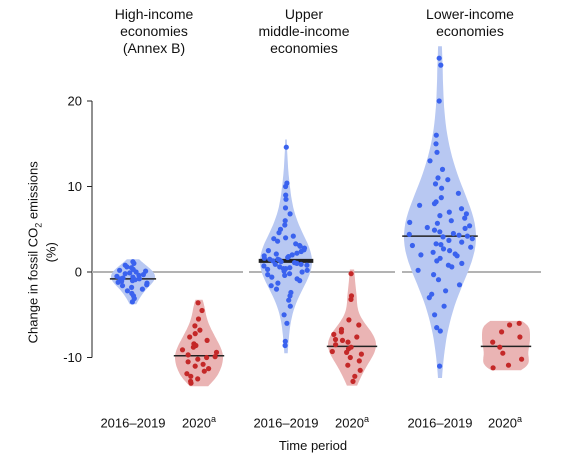 Image resolution: width=586 pixels, height=459 pixels. I want to click on x-tick-label: 2016–2019, so click(133, 423).